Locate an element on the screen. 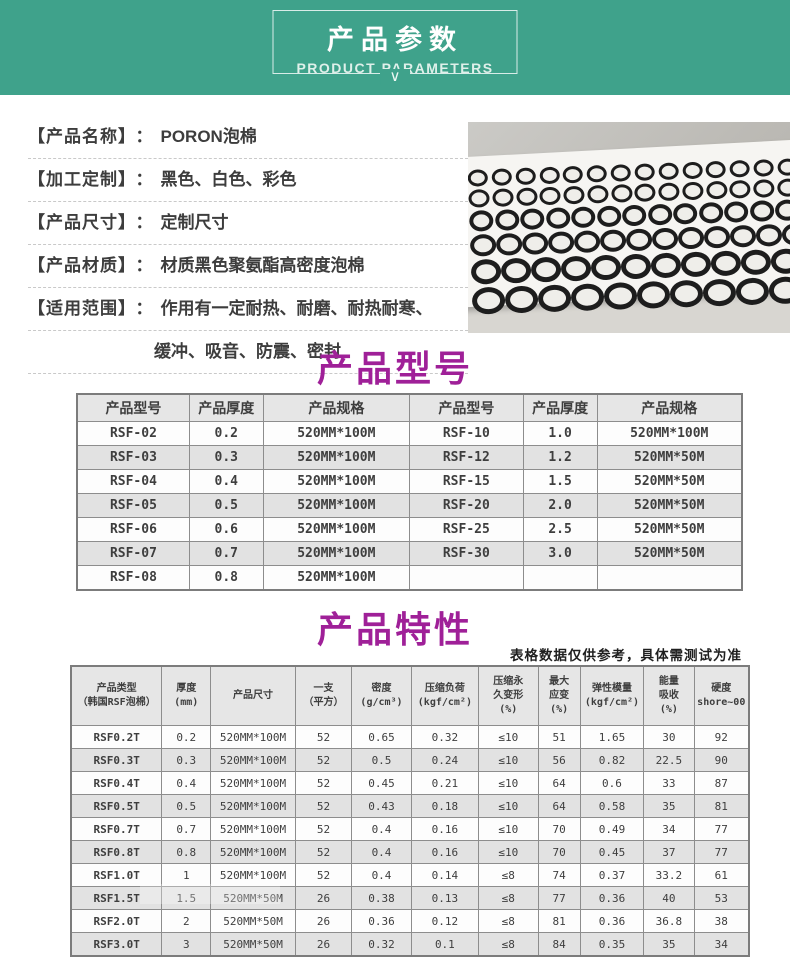 The height and width of the screenshot is (961, 790). info-label: 【产品名称】 is located at coordinates (78, 136).